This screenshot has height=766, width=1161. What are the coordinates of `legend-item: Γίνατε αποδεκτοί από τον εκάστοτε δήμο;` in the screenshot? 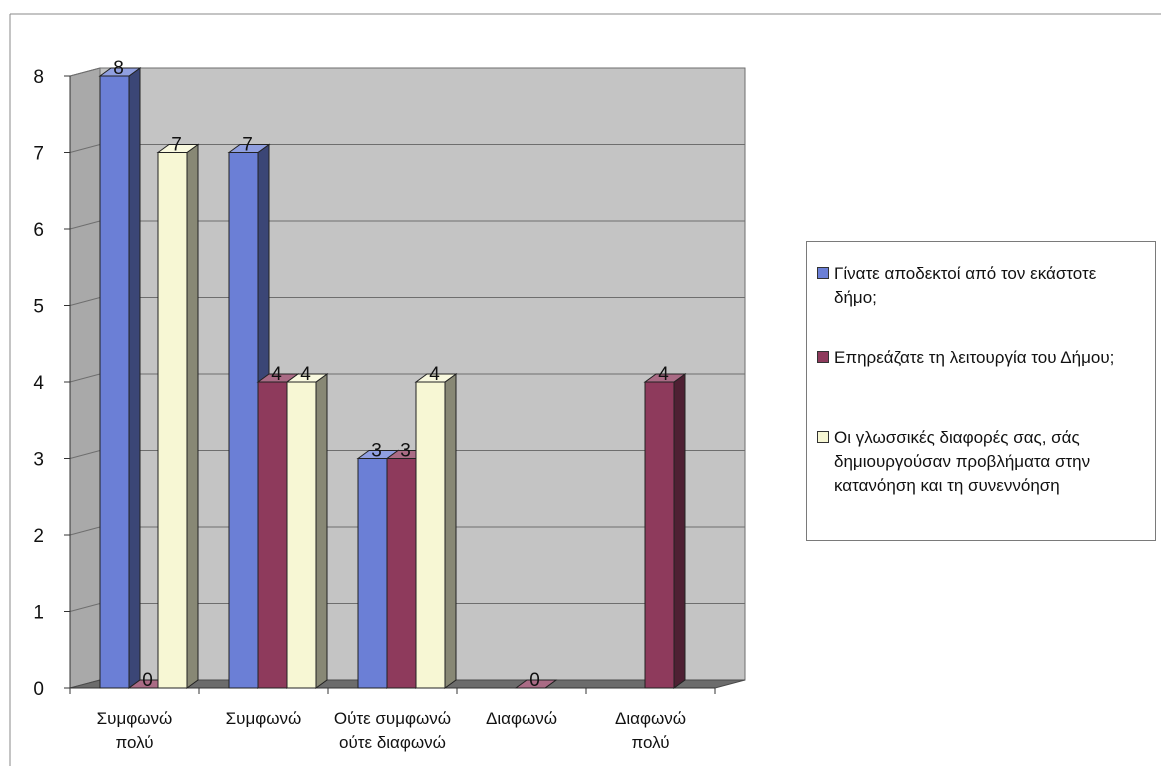 It's located at (985, 286).